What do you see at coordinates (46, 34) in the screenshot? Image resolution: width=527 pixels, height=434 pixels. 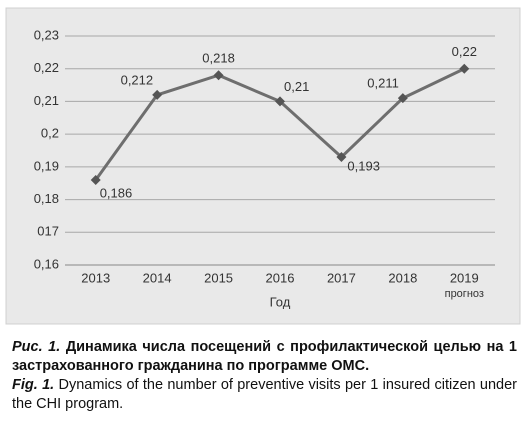 I see `y-tick-label: 0,23` at bounding box center [46, 34].